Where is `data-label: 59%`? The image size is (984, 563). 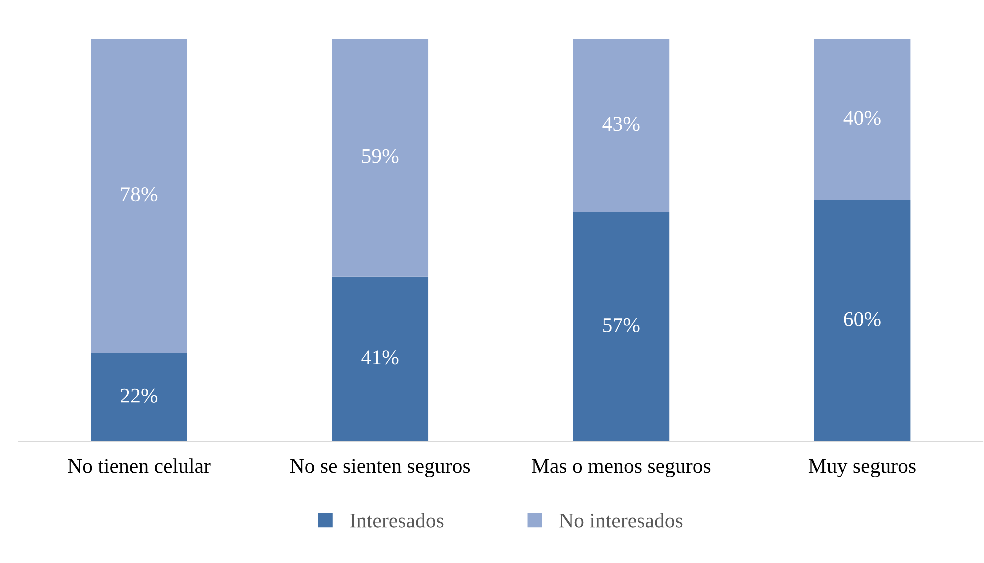 data-label: 59% is located at coordinates (380, 156).